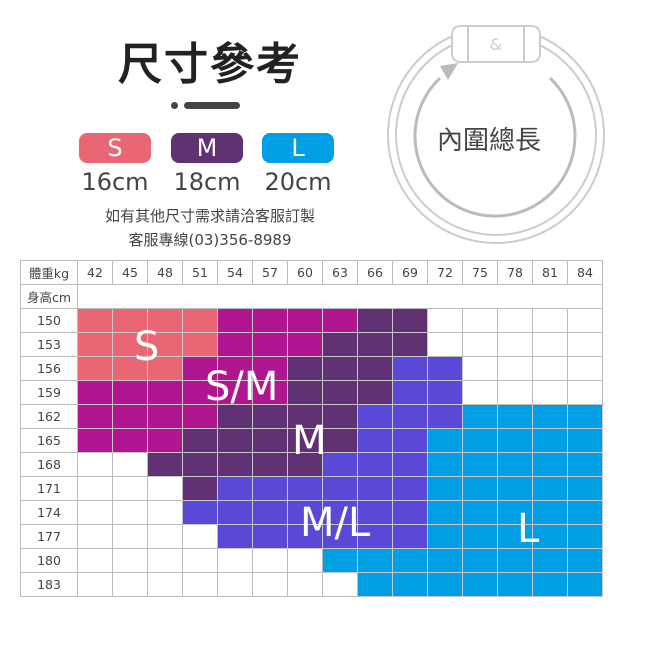 Image resolution: width=650 pixels, height=650 pixels. What do you see at coordinates (480, 272) in the screenshot?
I see `weight-col-header: 75` at bounding box center [480, 272].